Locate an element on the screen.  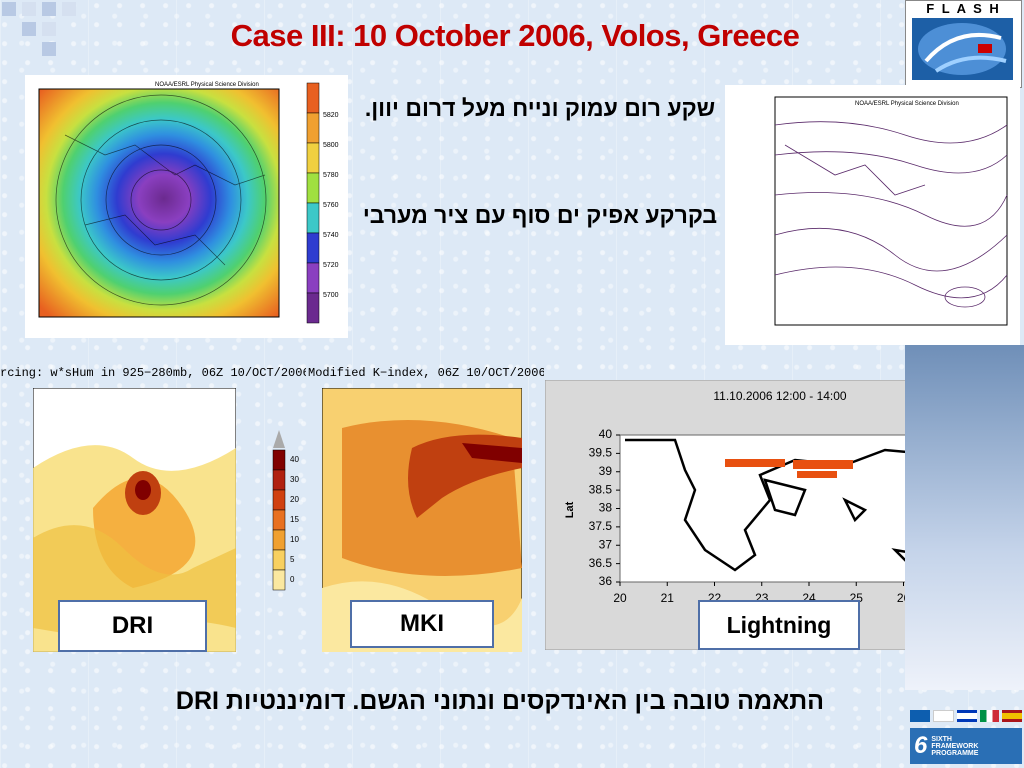
flags is located at coordinates (966, 716).